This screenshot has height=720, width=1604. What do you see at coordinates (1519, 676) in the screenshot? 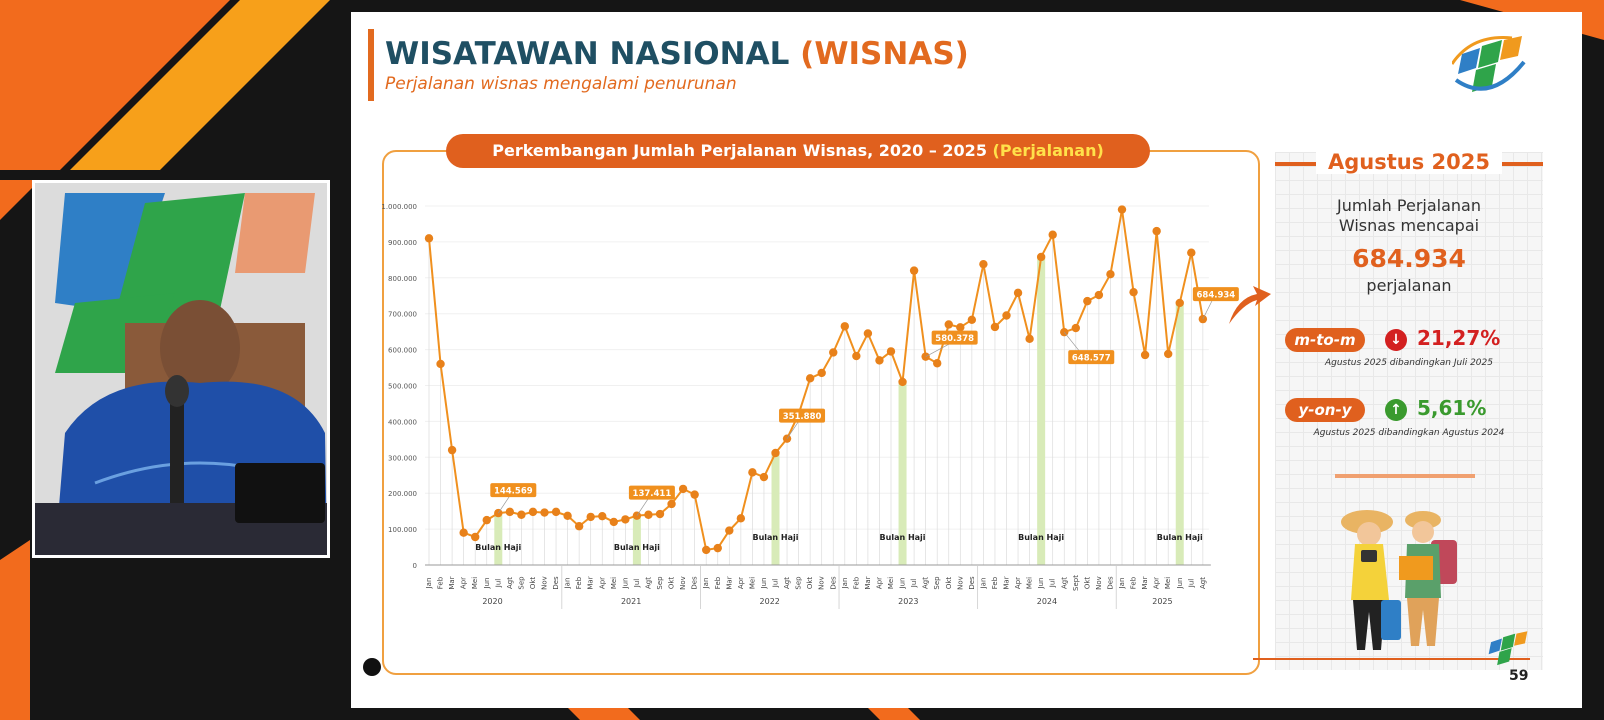
I see `page-number: 59` at bounding box center [1519, 676].